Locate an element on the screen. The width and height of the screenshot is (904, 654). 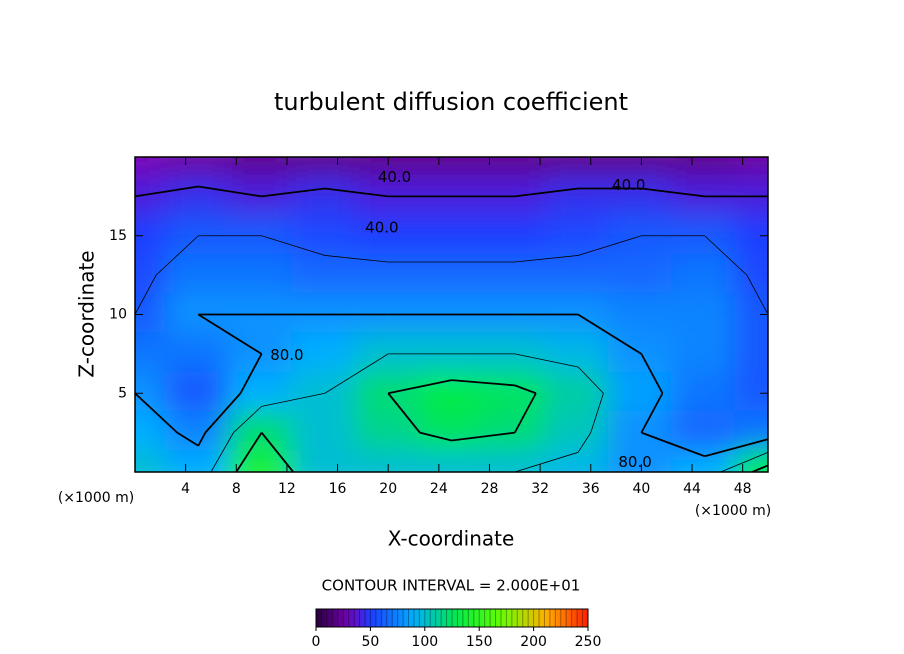
x-tick-label: 44 is located at coordinates (692, 489).